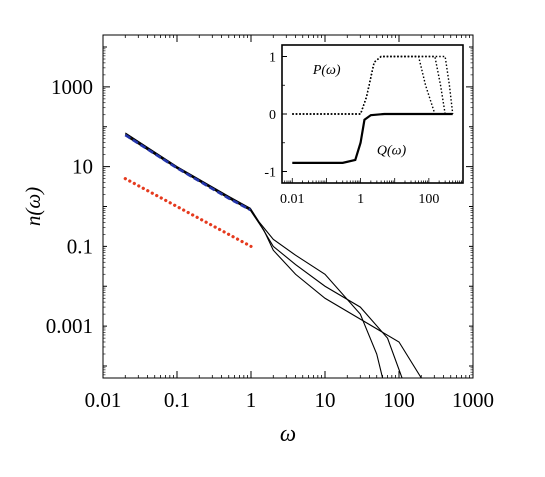  I want to click on y-axis-title: n(ω), so click(33, 206).